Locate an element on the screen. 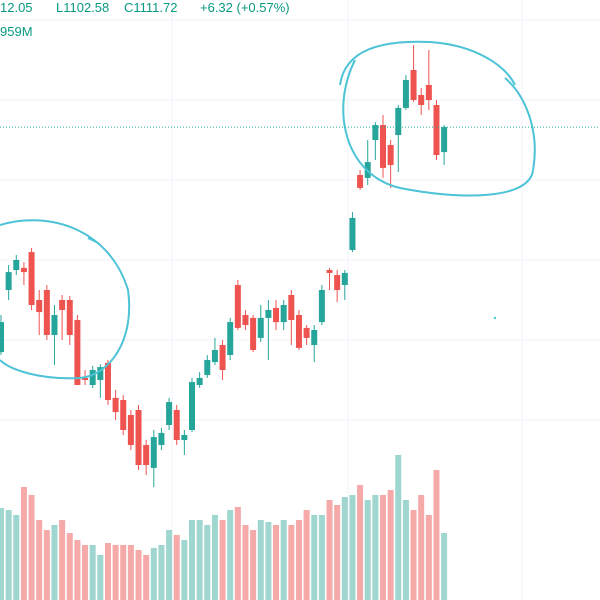 The height and width of the screenshot is (600, 600). legend-change: +6.32 (+0.57%) is located at coordinates (245, 7).